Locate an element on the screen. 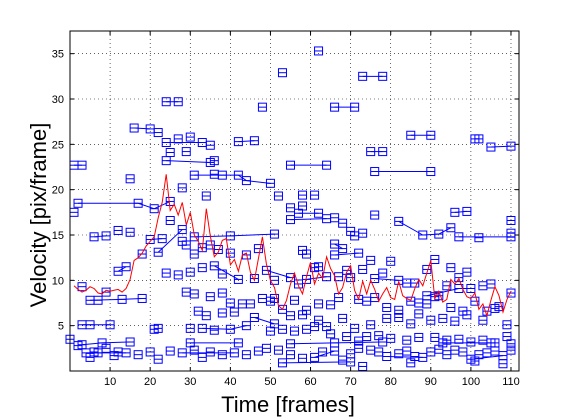 The height and width of the screenshot is (420, 561). x-tick-label: 70 is located at coordinates (351, 382).